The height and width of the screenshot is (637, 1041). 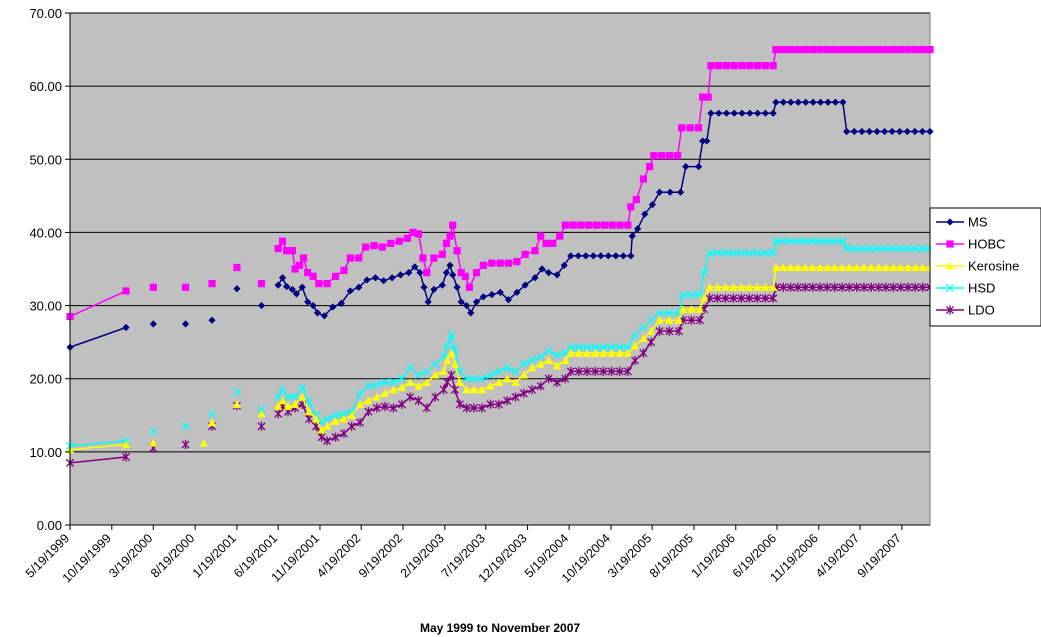 I want to click on x-tick-label: 8/19/2000, so click(x=172, y=555).